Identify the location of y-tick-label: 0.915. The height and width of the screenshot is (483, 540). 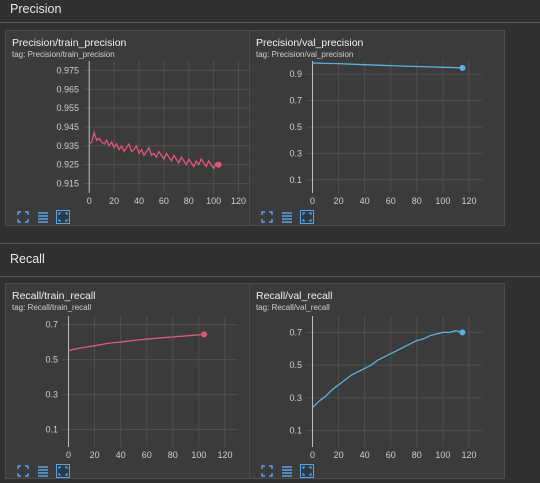
(67, 184).